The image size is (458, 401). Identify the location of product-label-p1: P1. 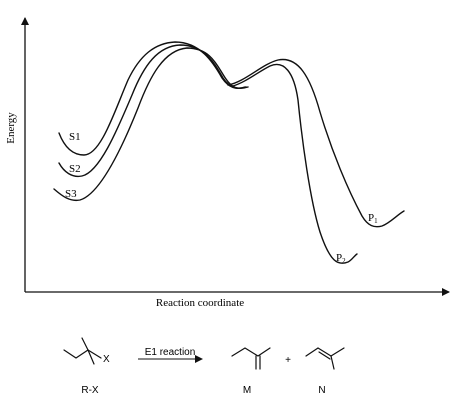
(373, 218).